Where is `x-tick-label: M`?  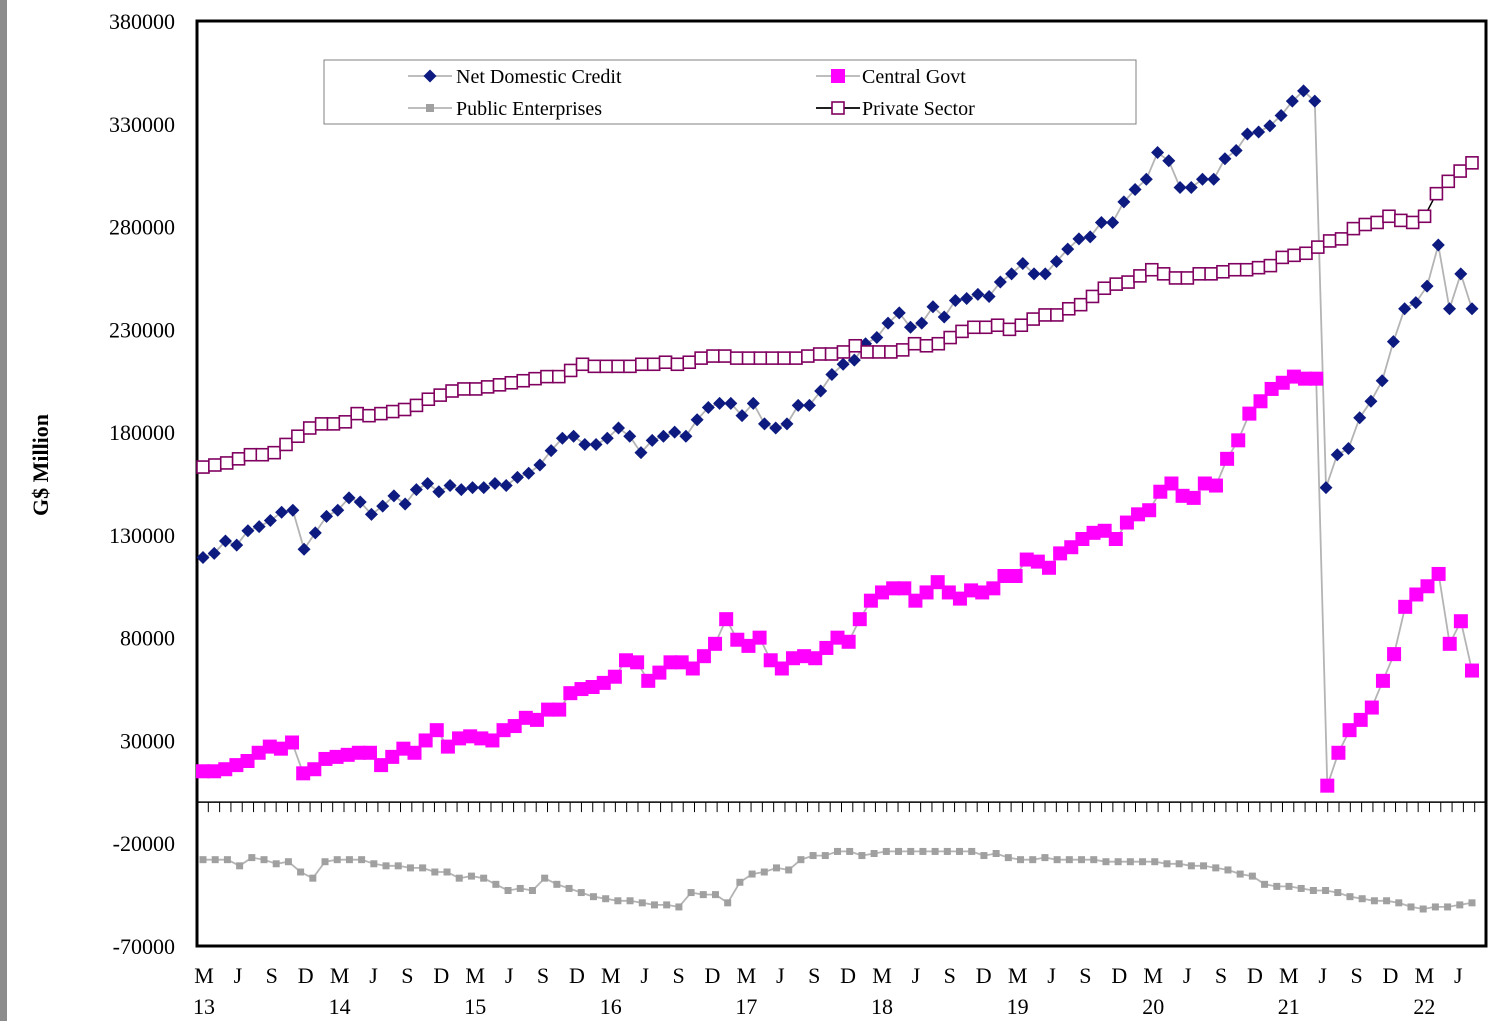
x-tick-label: M is located at coordinates (475, 975).